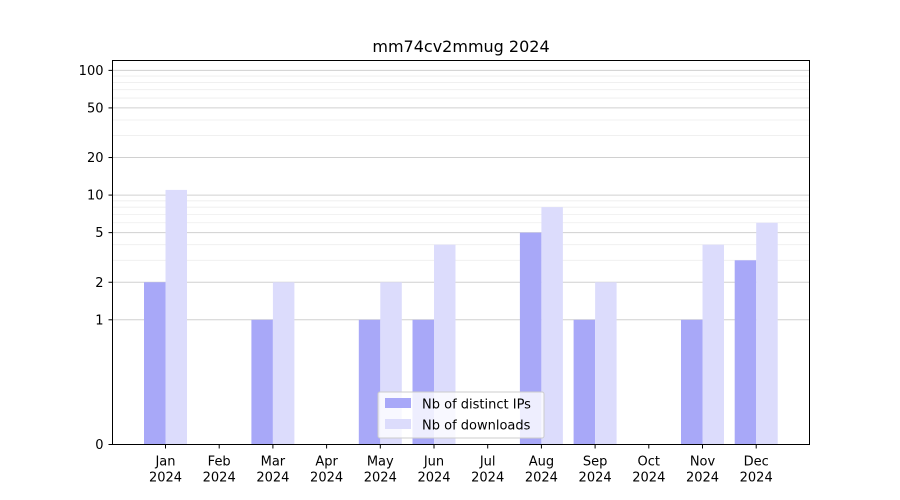 The height and width of the screenshot is (500, 900). I want to click on y-tick-label: 5, so click(99, 233).